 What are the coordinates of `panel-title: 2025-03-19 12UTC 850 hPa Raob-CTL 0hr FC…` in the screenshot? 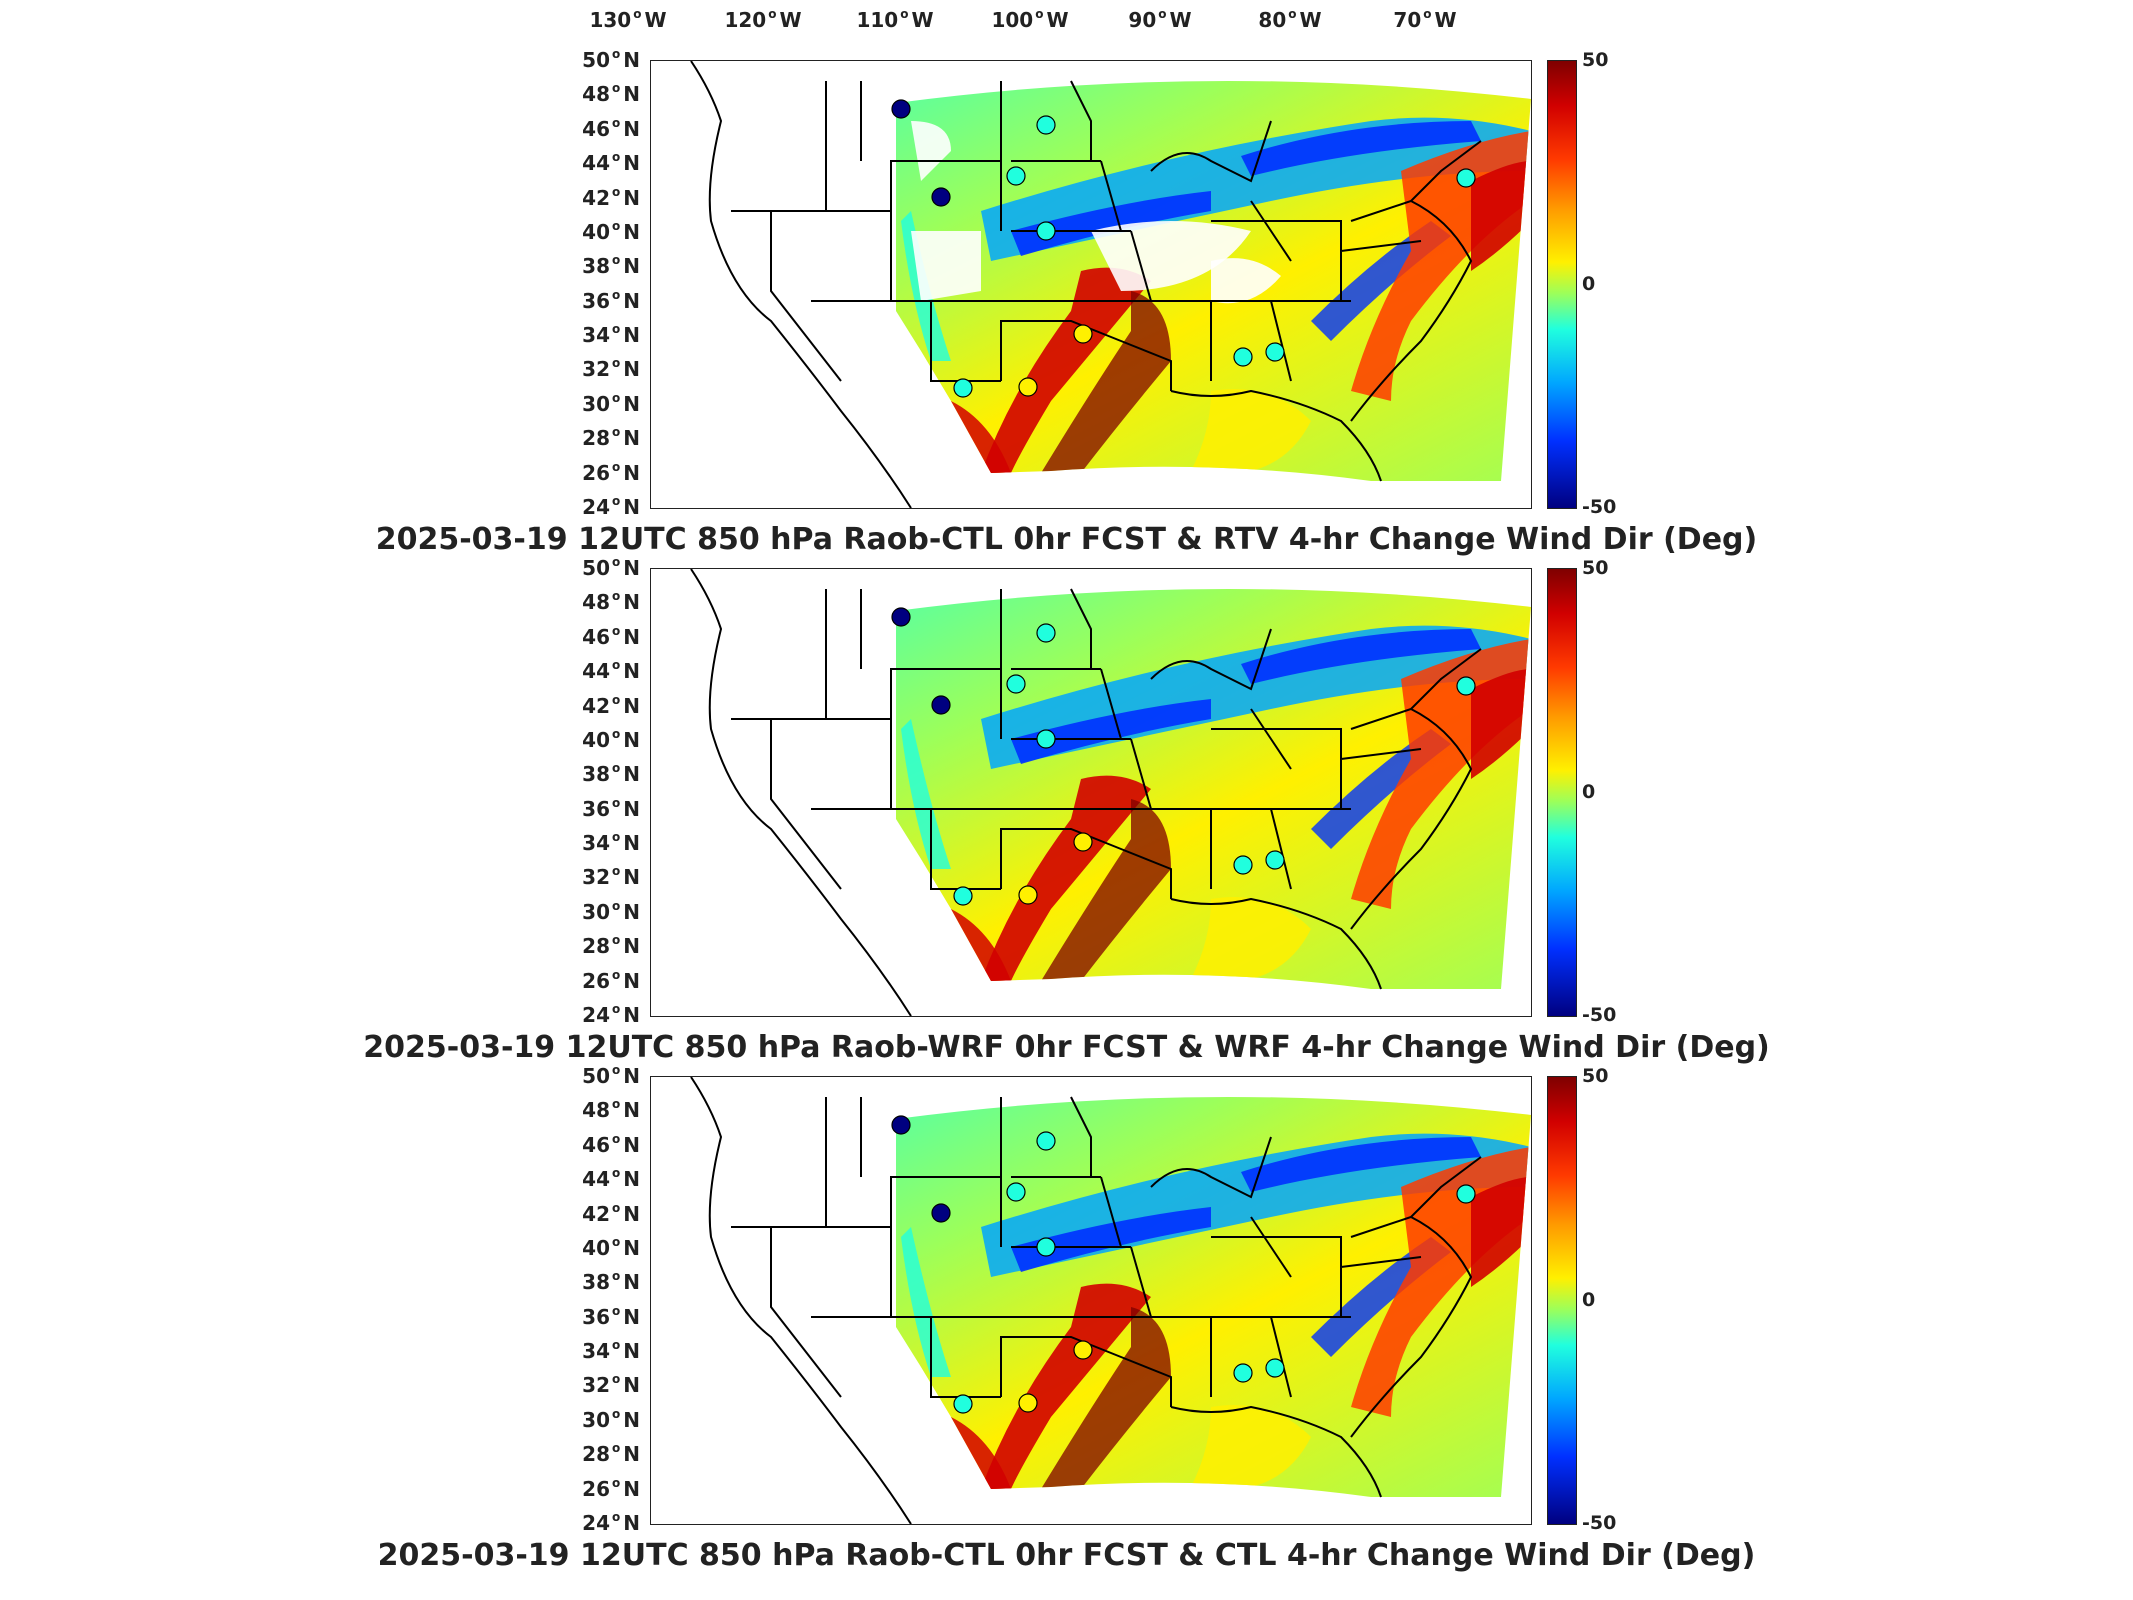 It's located at (1066, 1555).